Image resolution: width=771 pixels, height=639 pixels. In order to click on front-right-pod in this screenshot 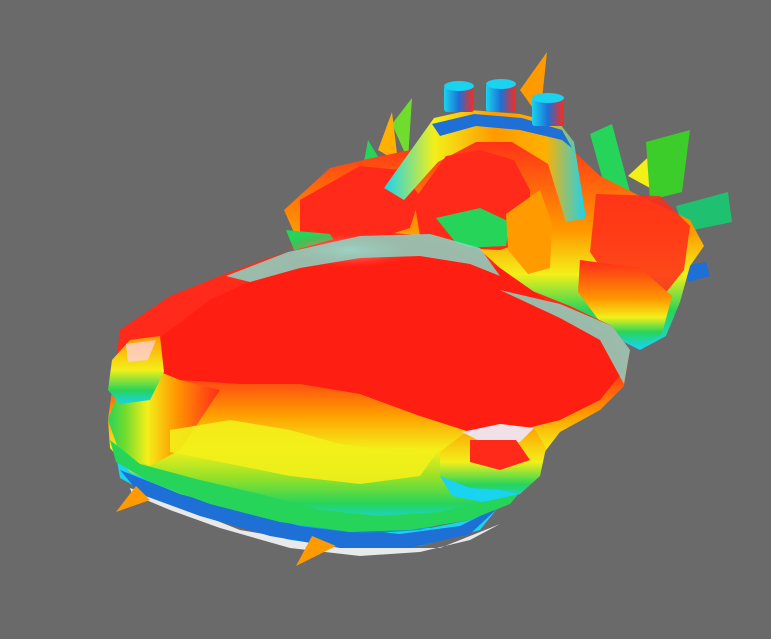, I will do `click(493, 463)`.